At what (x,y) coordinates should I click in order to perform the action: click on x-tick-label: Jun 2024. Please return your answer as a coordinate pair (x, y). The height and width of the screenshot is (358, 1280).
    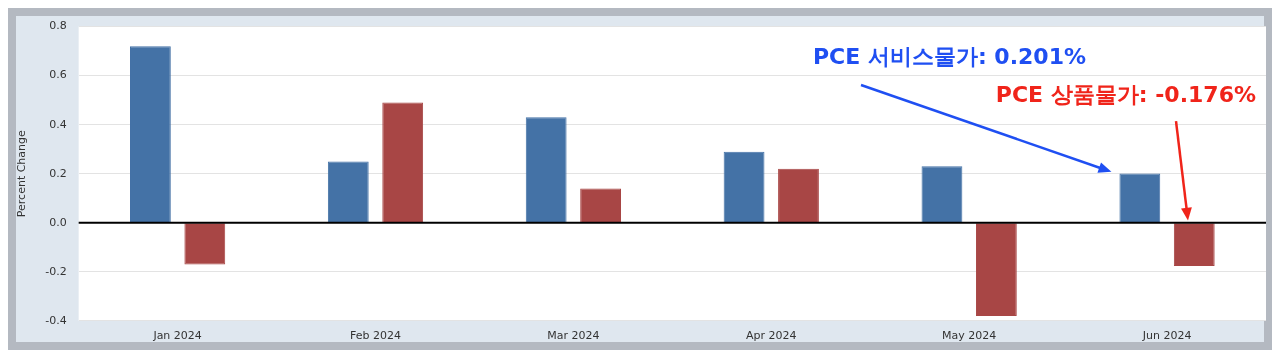
    Looking at the image, I should click on (1166, 336).